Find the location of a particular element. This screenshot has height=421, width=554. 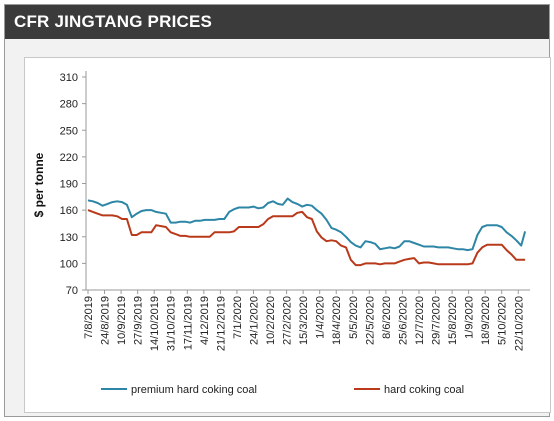

x-tick-label: 21/12/2019 is located at coordinates (221, 323).